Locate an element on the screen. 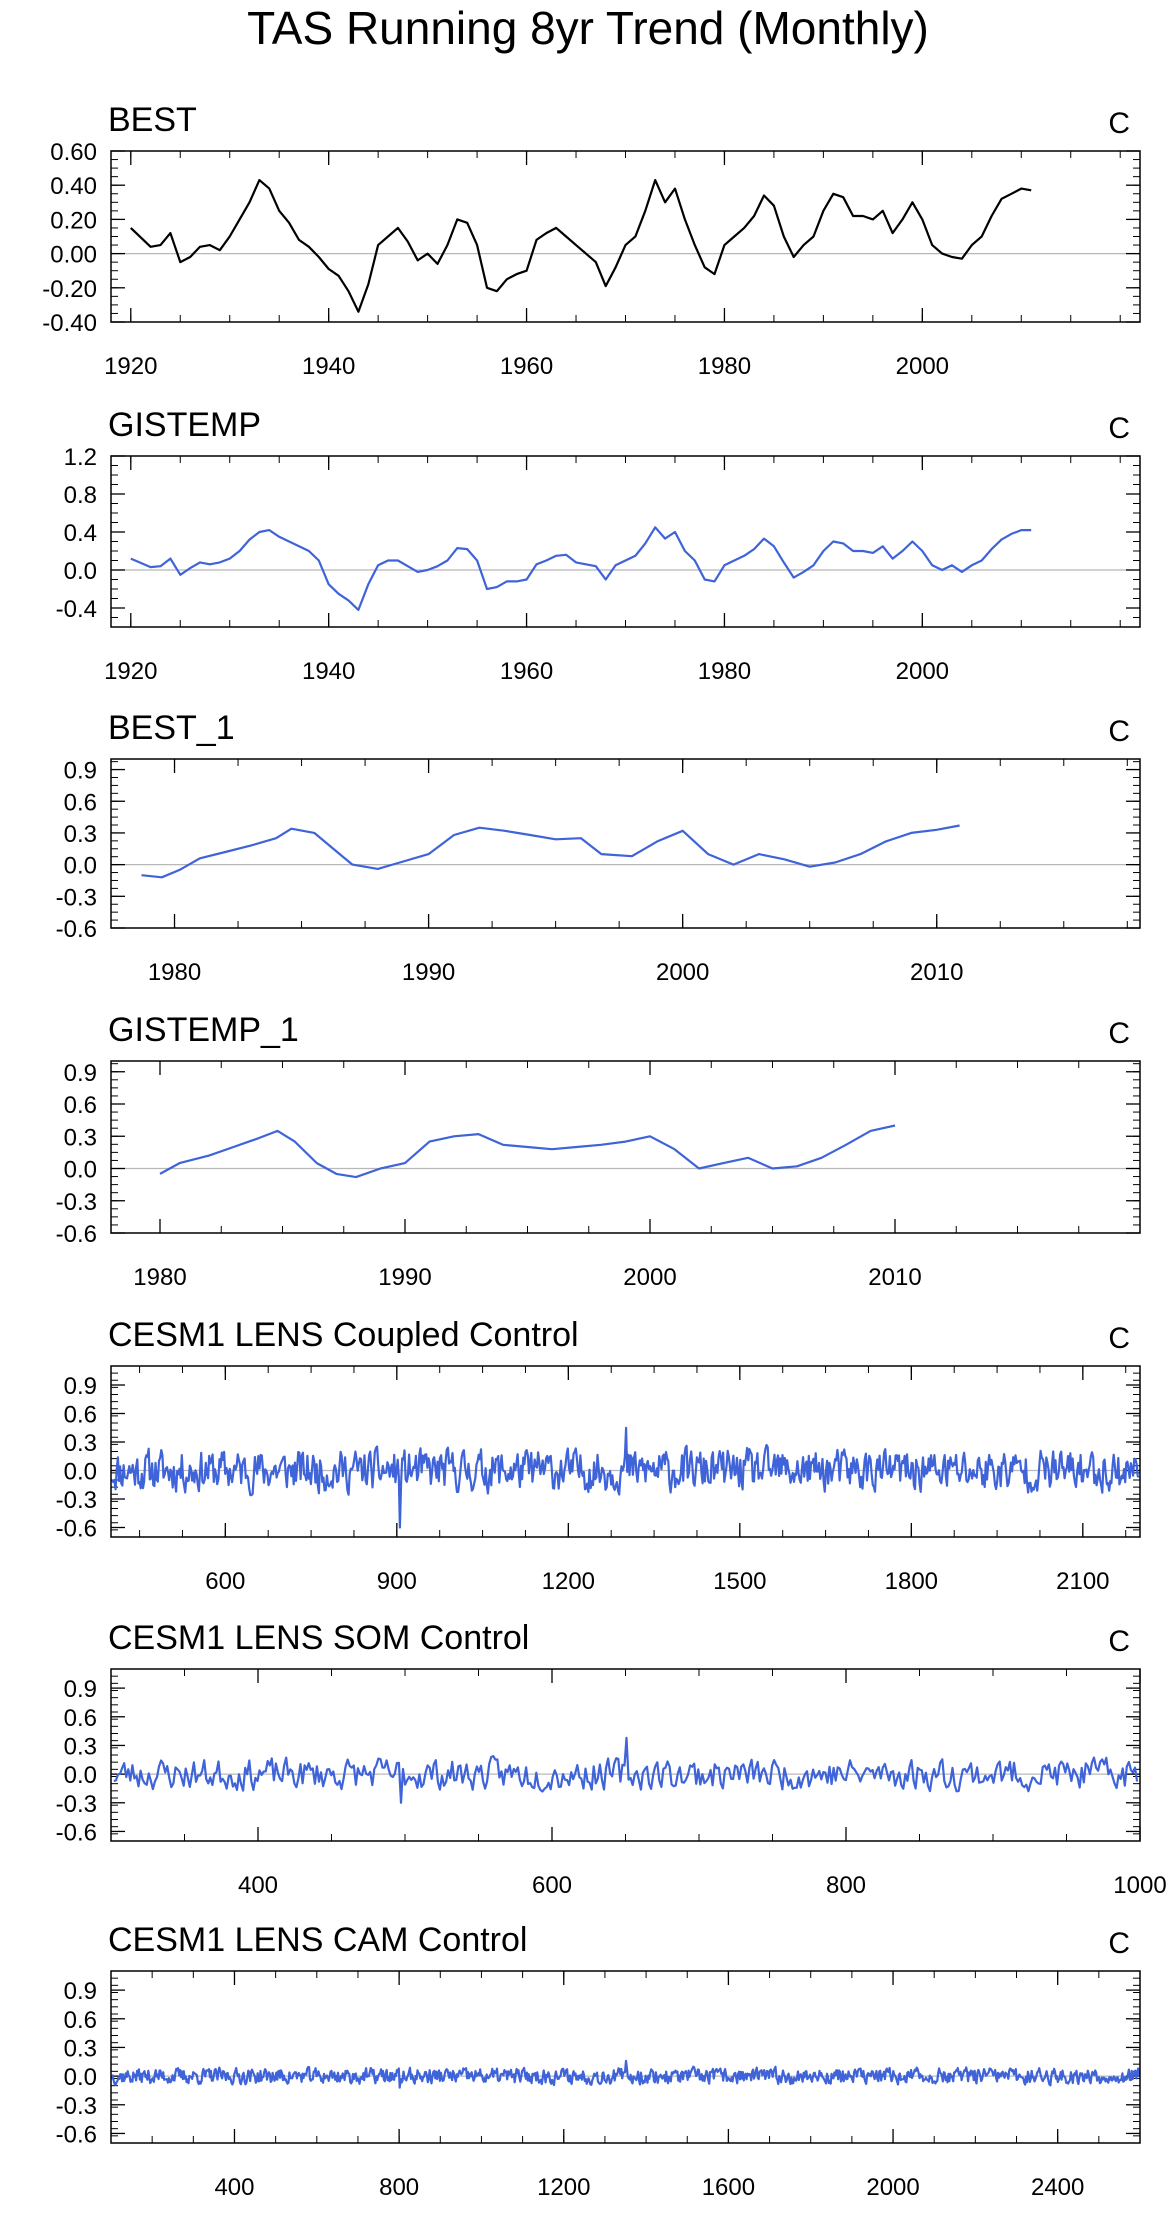 The width and height of the screenshot is (1176, 2215). chart-title: GISTEMP is located at coordinates (184, 425).